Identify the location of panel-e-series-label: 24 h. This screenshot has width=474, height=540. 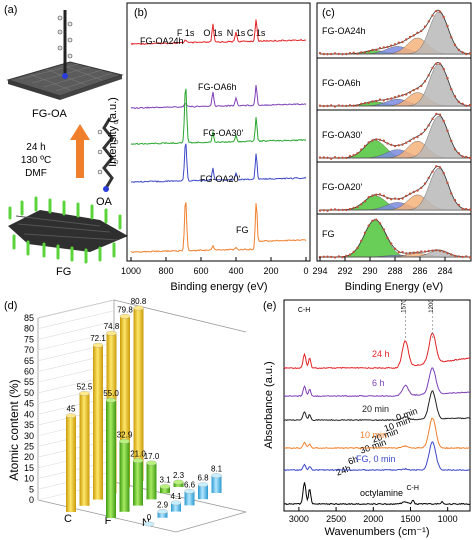
(381, 354).